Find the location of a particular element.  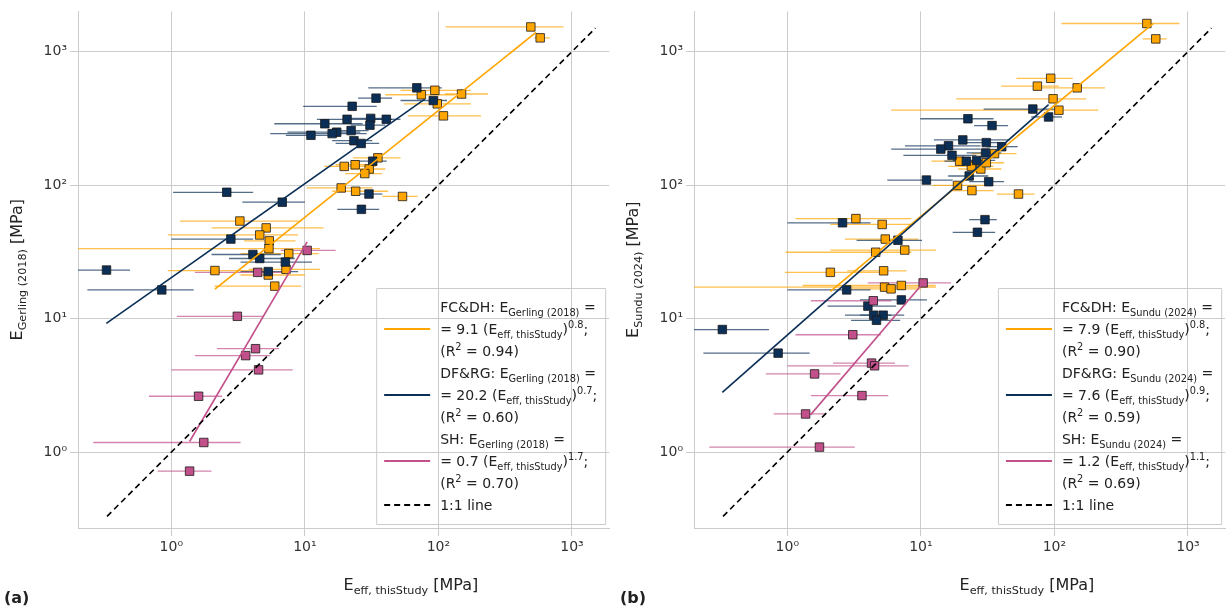

text: (a) is located at coordinates (17, 597).